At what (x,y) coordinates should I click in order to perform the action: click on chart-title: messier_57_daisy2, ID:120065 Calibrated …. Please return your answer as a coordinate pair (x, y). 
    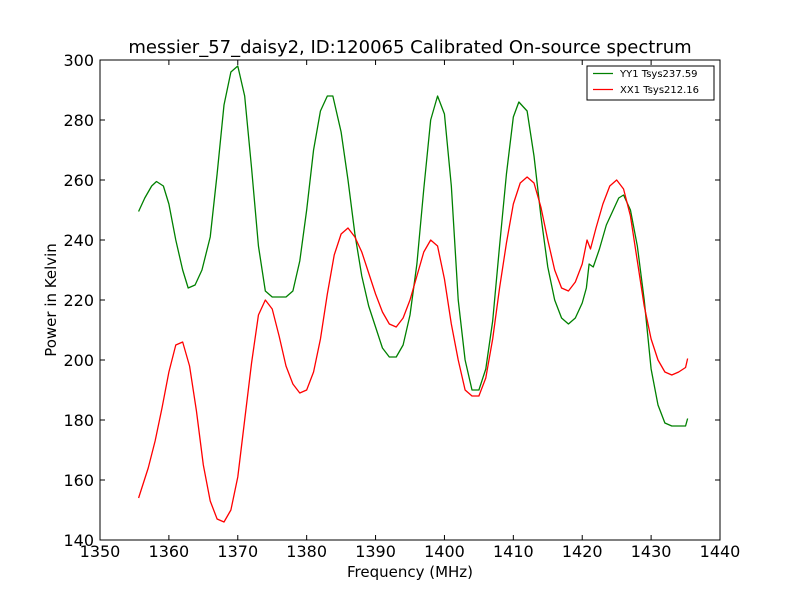
    Looking at the image, I should click on (409, 47).